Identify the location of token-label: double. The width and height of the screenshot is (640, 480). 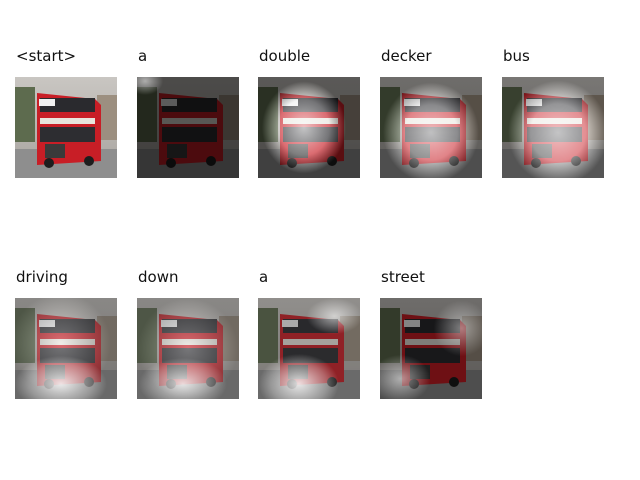
(285, 56).